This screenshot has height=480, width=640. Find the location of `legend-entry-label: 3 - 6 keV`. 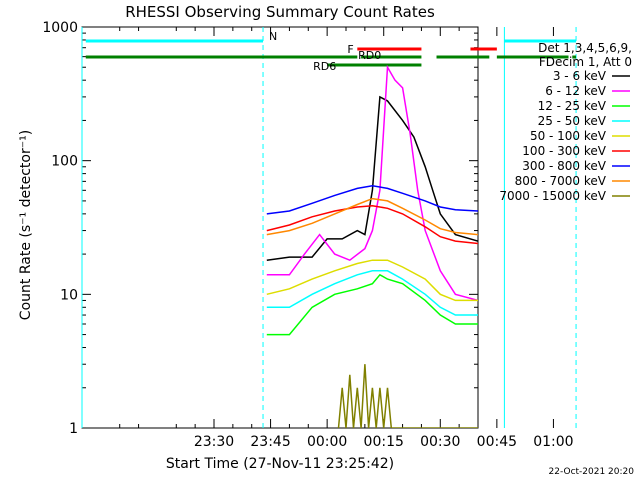

legend-entry-label: 3 - 6 keV is located at coordinates (580, 76).